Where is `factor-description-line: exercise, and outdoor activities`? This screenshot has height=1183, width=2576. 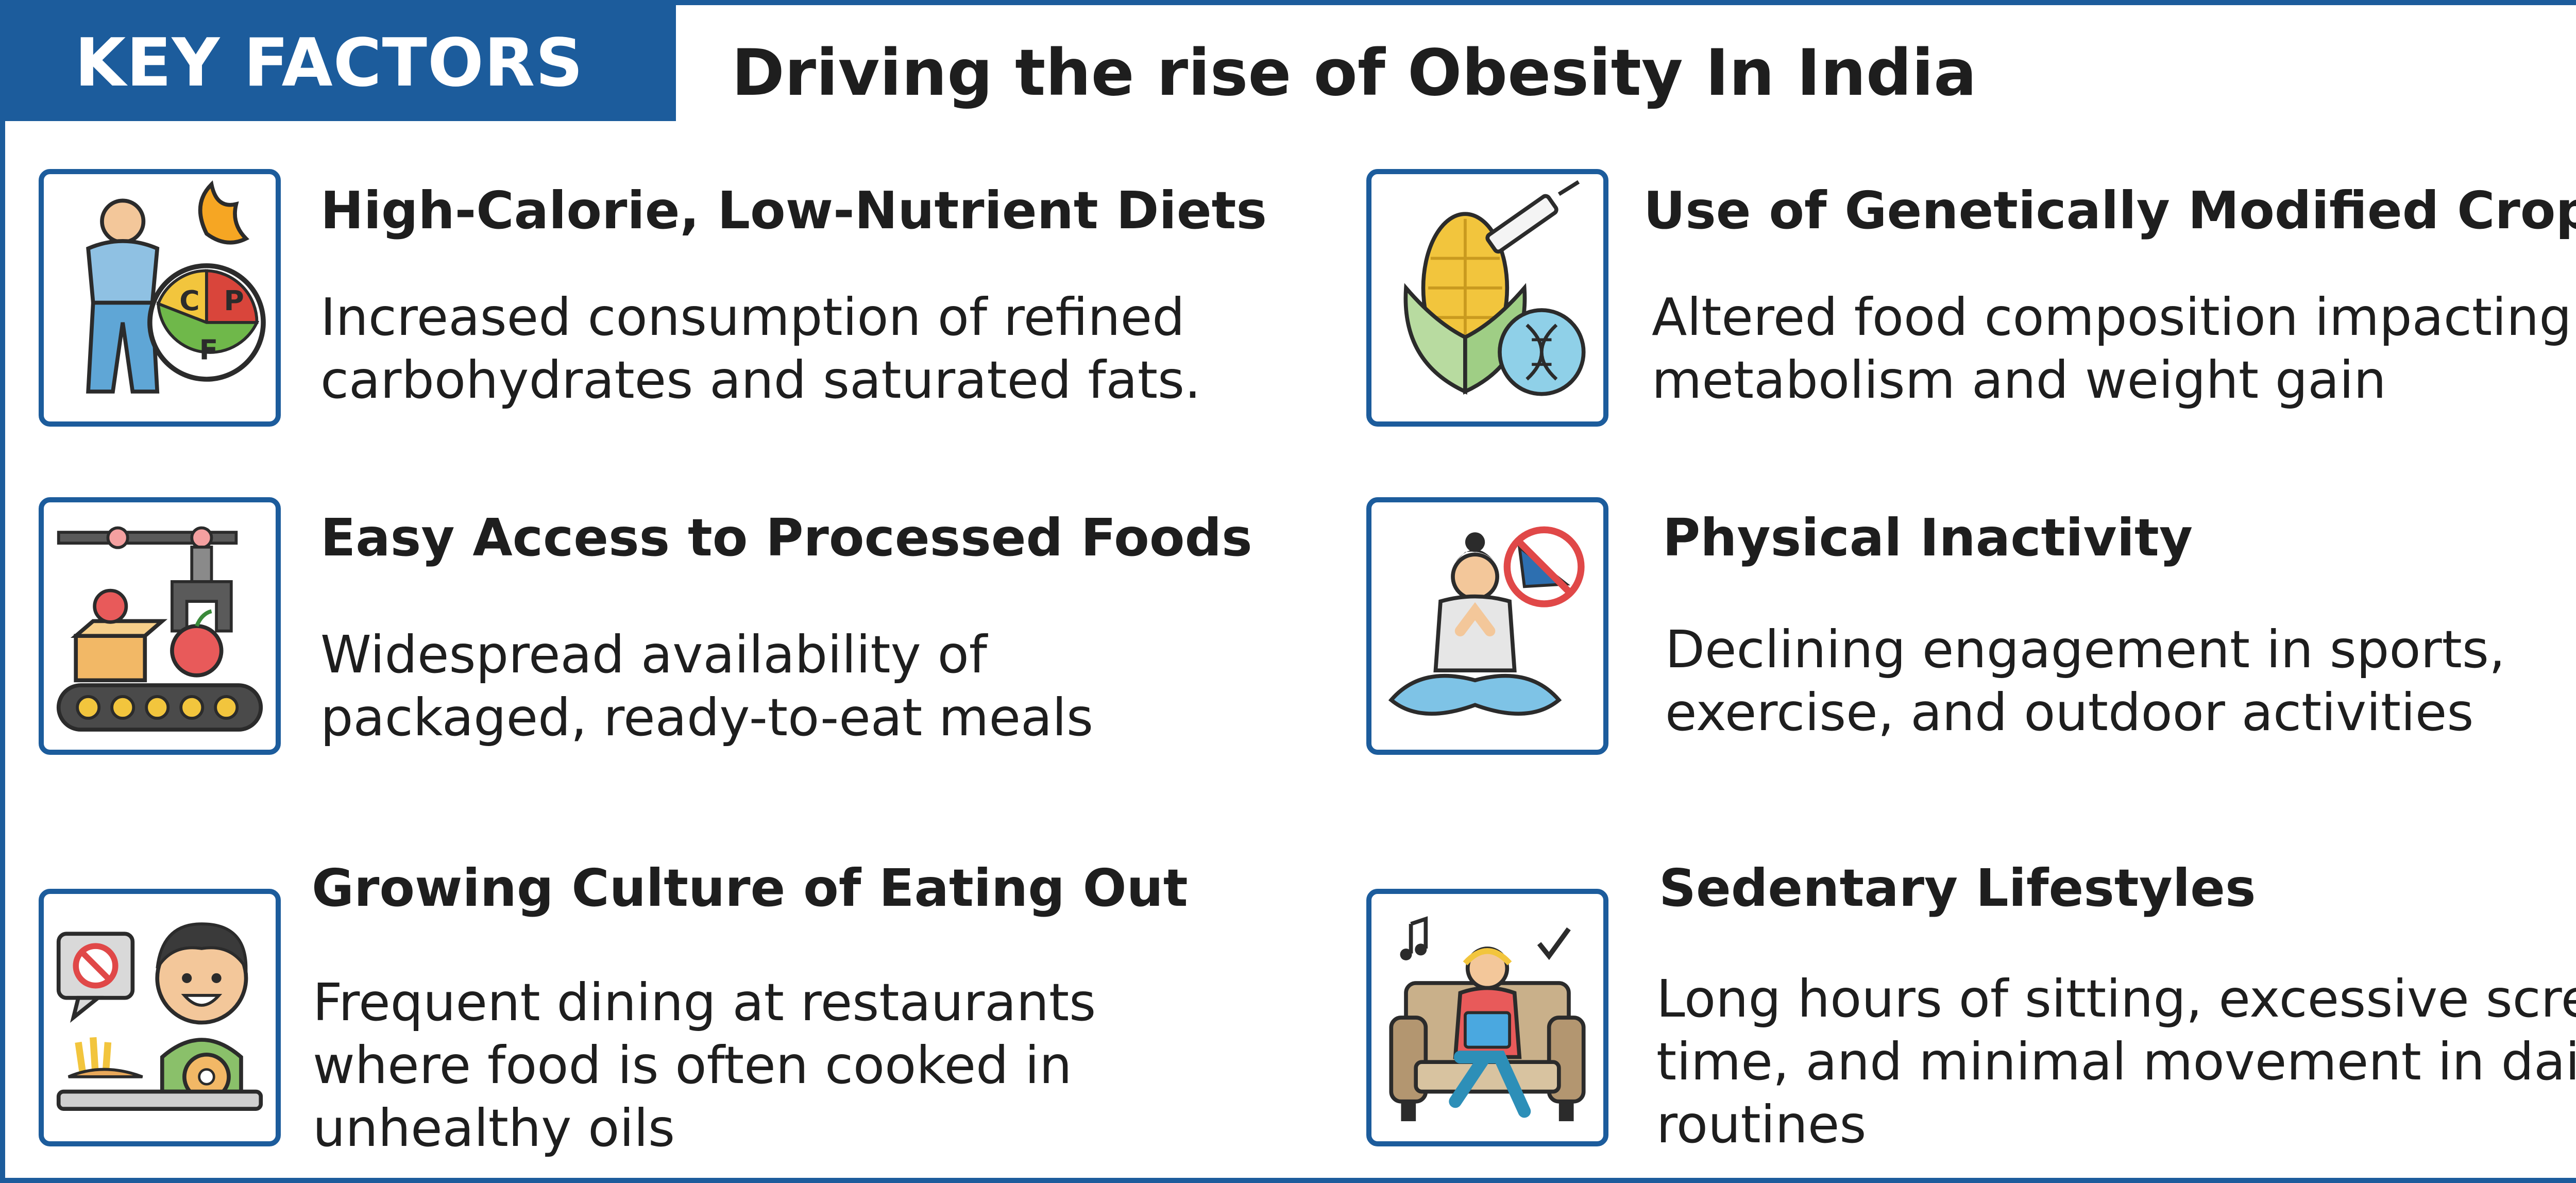
factor-description-line: exercise, and outdoor activities is located at coordinates (2069, 712).